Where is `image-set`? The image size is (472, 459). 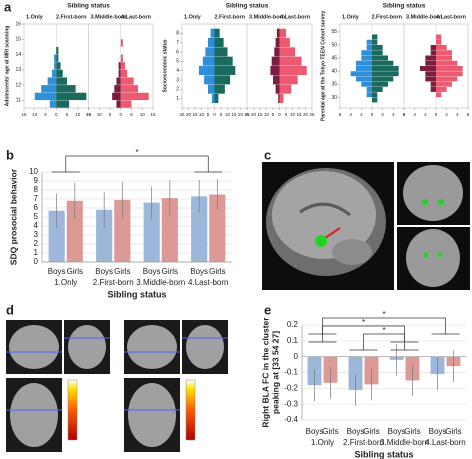
image-set is located at coordinates (58, 386).